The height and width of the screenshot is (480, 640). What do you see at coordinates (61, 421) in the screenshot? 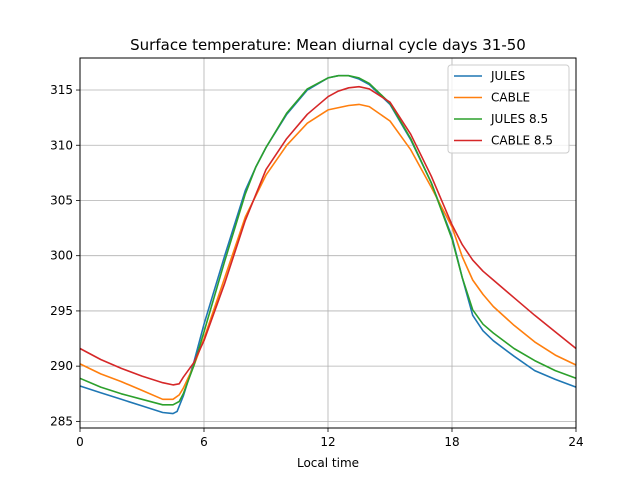
I see `y-tick-label: 285` at bounding box center [61, 421].